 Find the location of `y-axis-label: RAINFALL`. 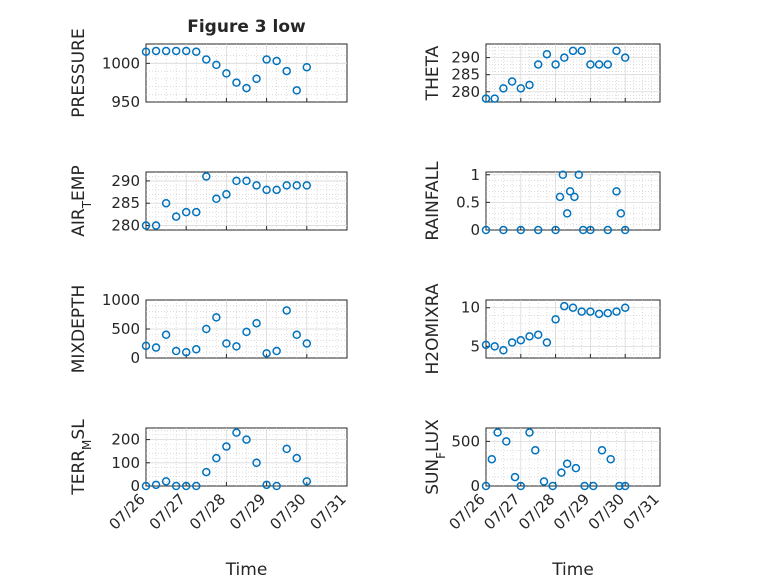

y-axis-label: RAINFALL is located at coordinates (433, 201).